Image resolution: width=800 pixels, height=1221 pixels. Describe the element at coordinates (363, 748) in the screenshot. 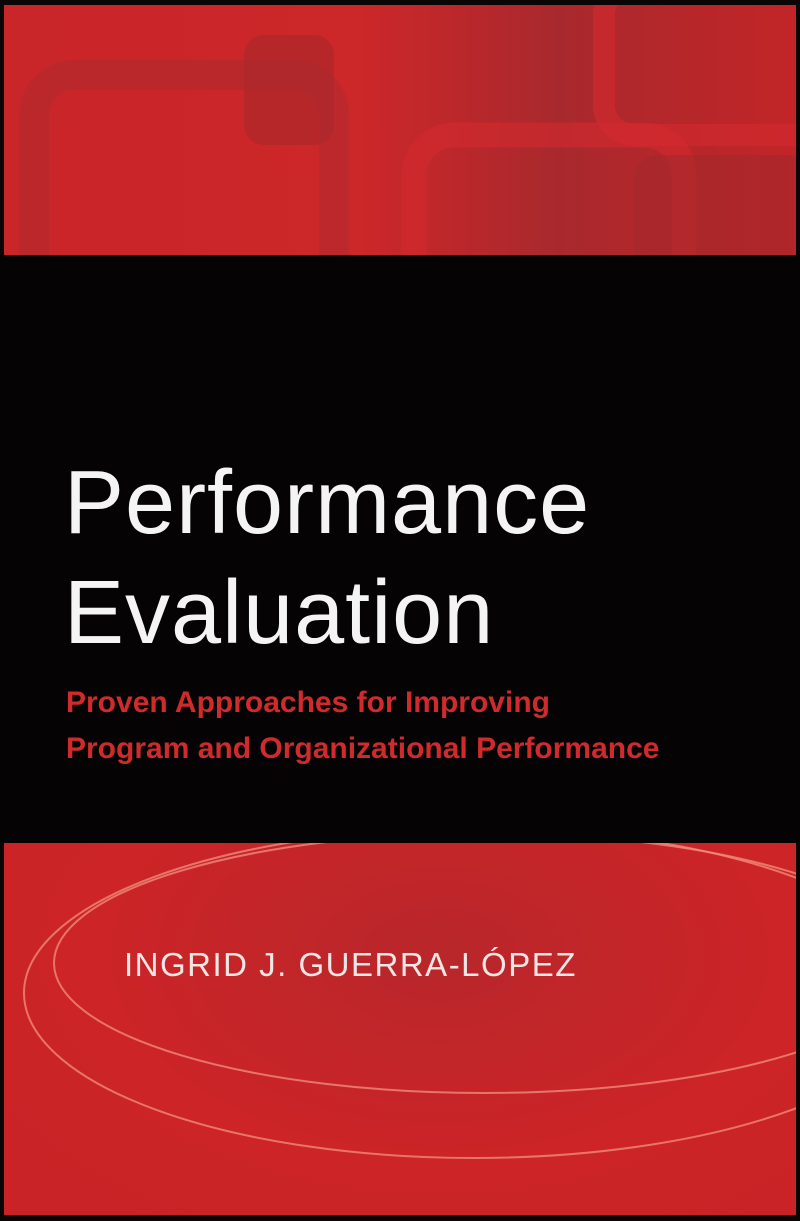

I see `subtitle-line2: Program and Organizational Performance` at that location.